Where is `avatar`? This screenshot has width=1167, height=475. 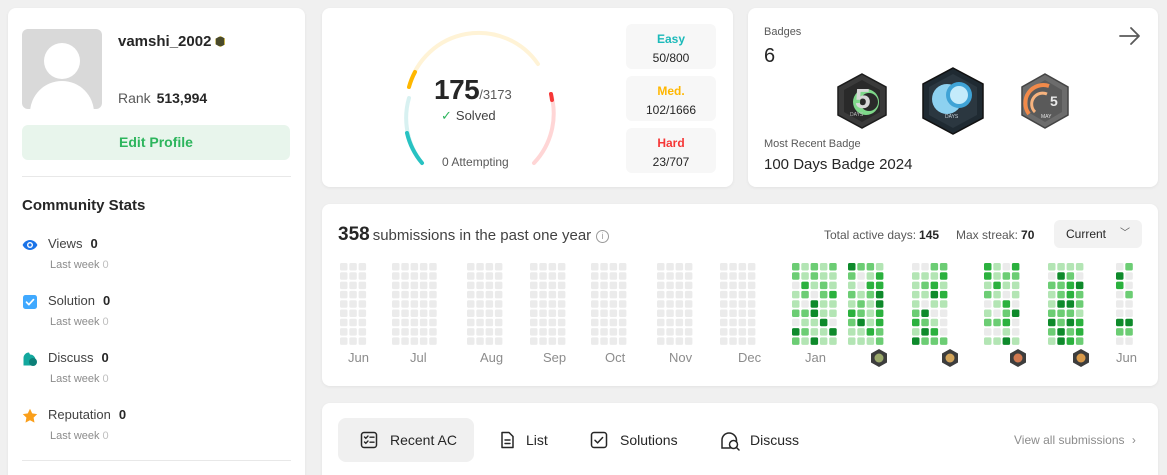
avatar is located at coordinates (62, 69).